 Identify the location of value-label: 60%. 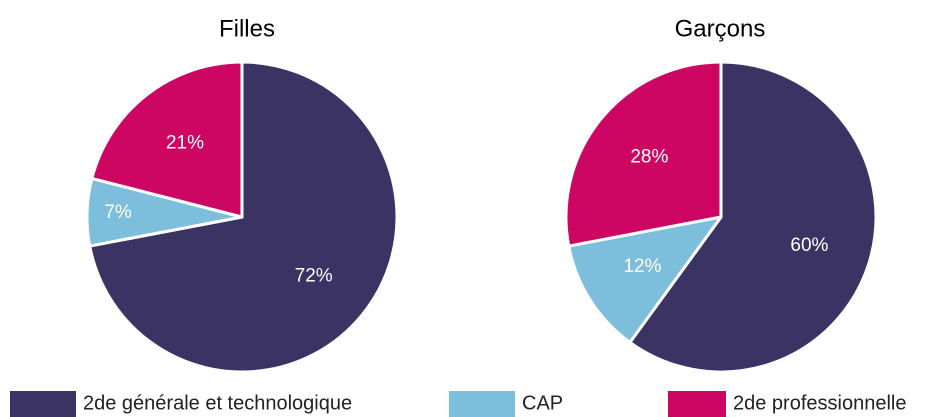
(809, 245).